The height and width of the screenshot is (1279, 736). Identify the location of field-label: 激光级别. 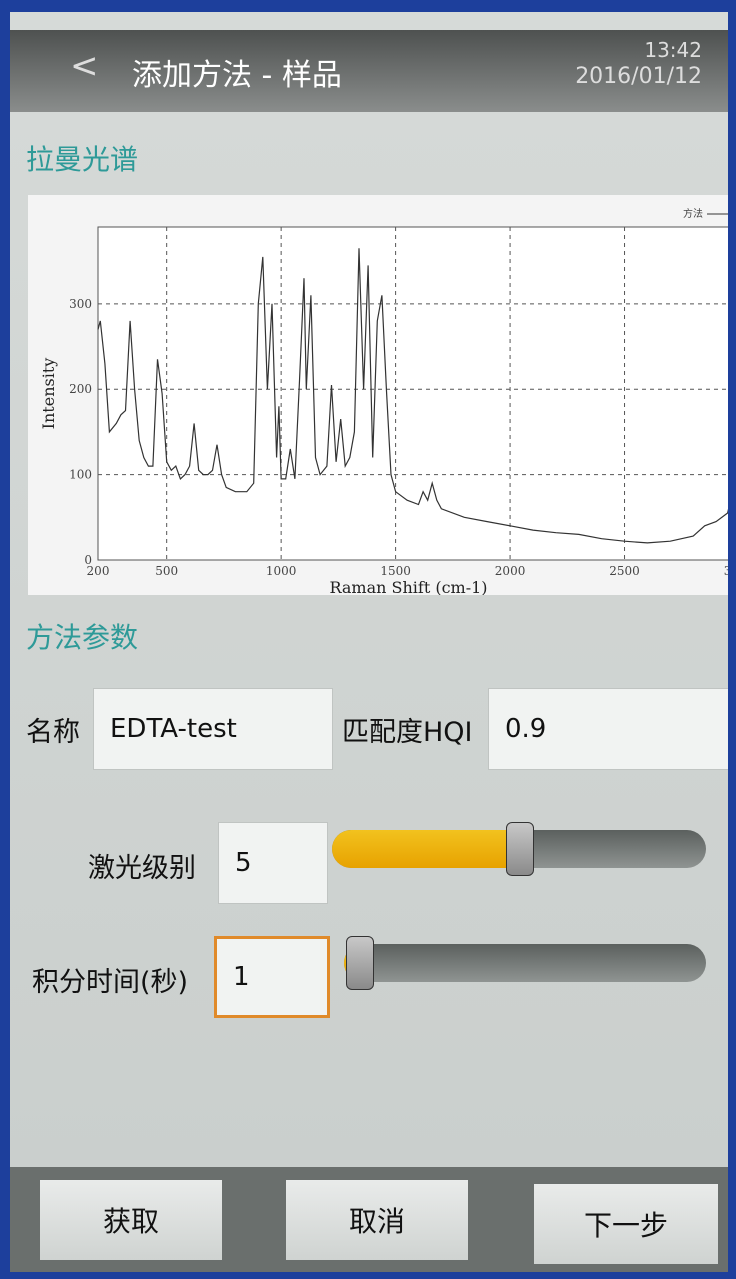
(142, 868).